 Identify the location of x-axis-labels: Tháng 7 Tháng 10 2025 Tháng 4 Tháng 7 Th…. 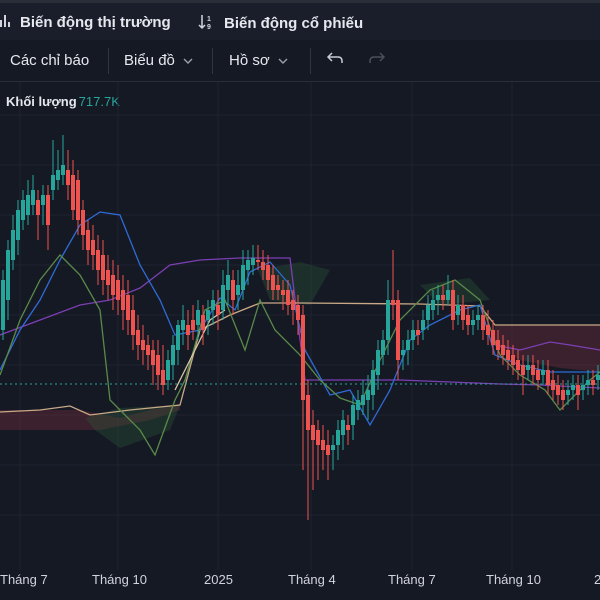
(300, 579).